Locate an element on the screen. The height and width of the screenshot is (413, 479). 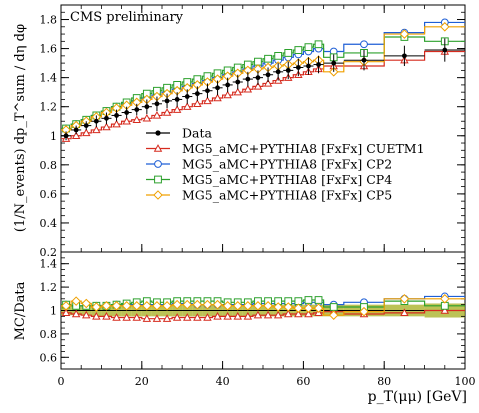
legend-marker is located at coordinates (158, 164).